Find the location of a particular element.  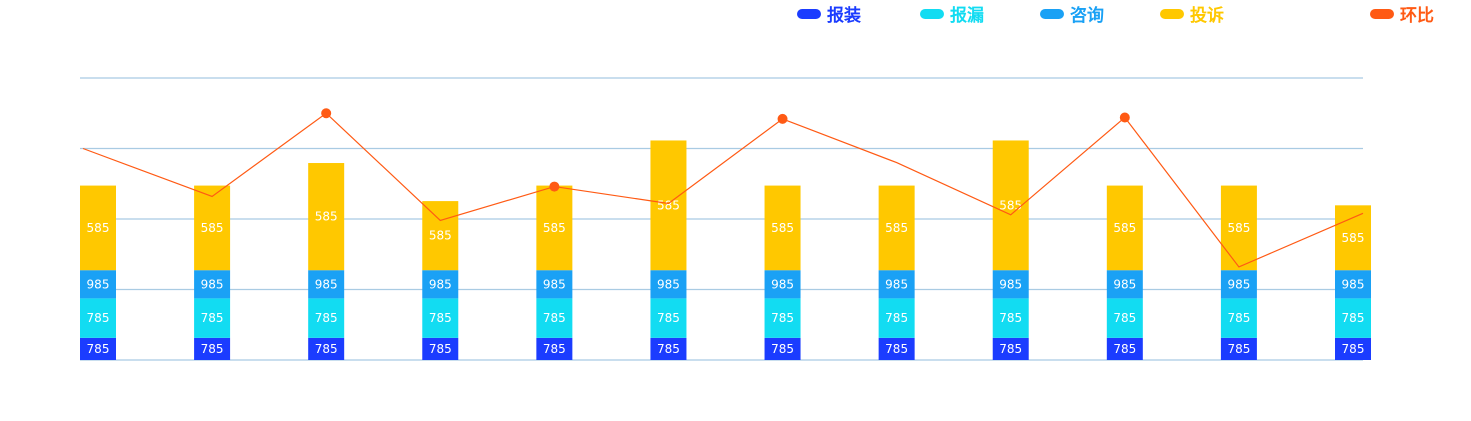

legend-item: 投诉 is located at coordinates (1192, 15).